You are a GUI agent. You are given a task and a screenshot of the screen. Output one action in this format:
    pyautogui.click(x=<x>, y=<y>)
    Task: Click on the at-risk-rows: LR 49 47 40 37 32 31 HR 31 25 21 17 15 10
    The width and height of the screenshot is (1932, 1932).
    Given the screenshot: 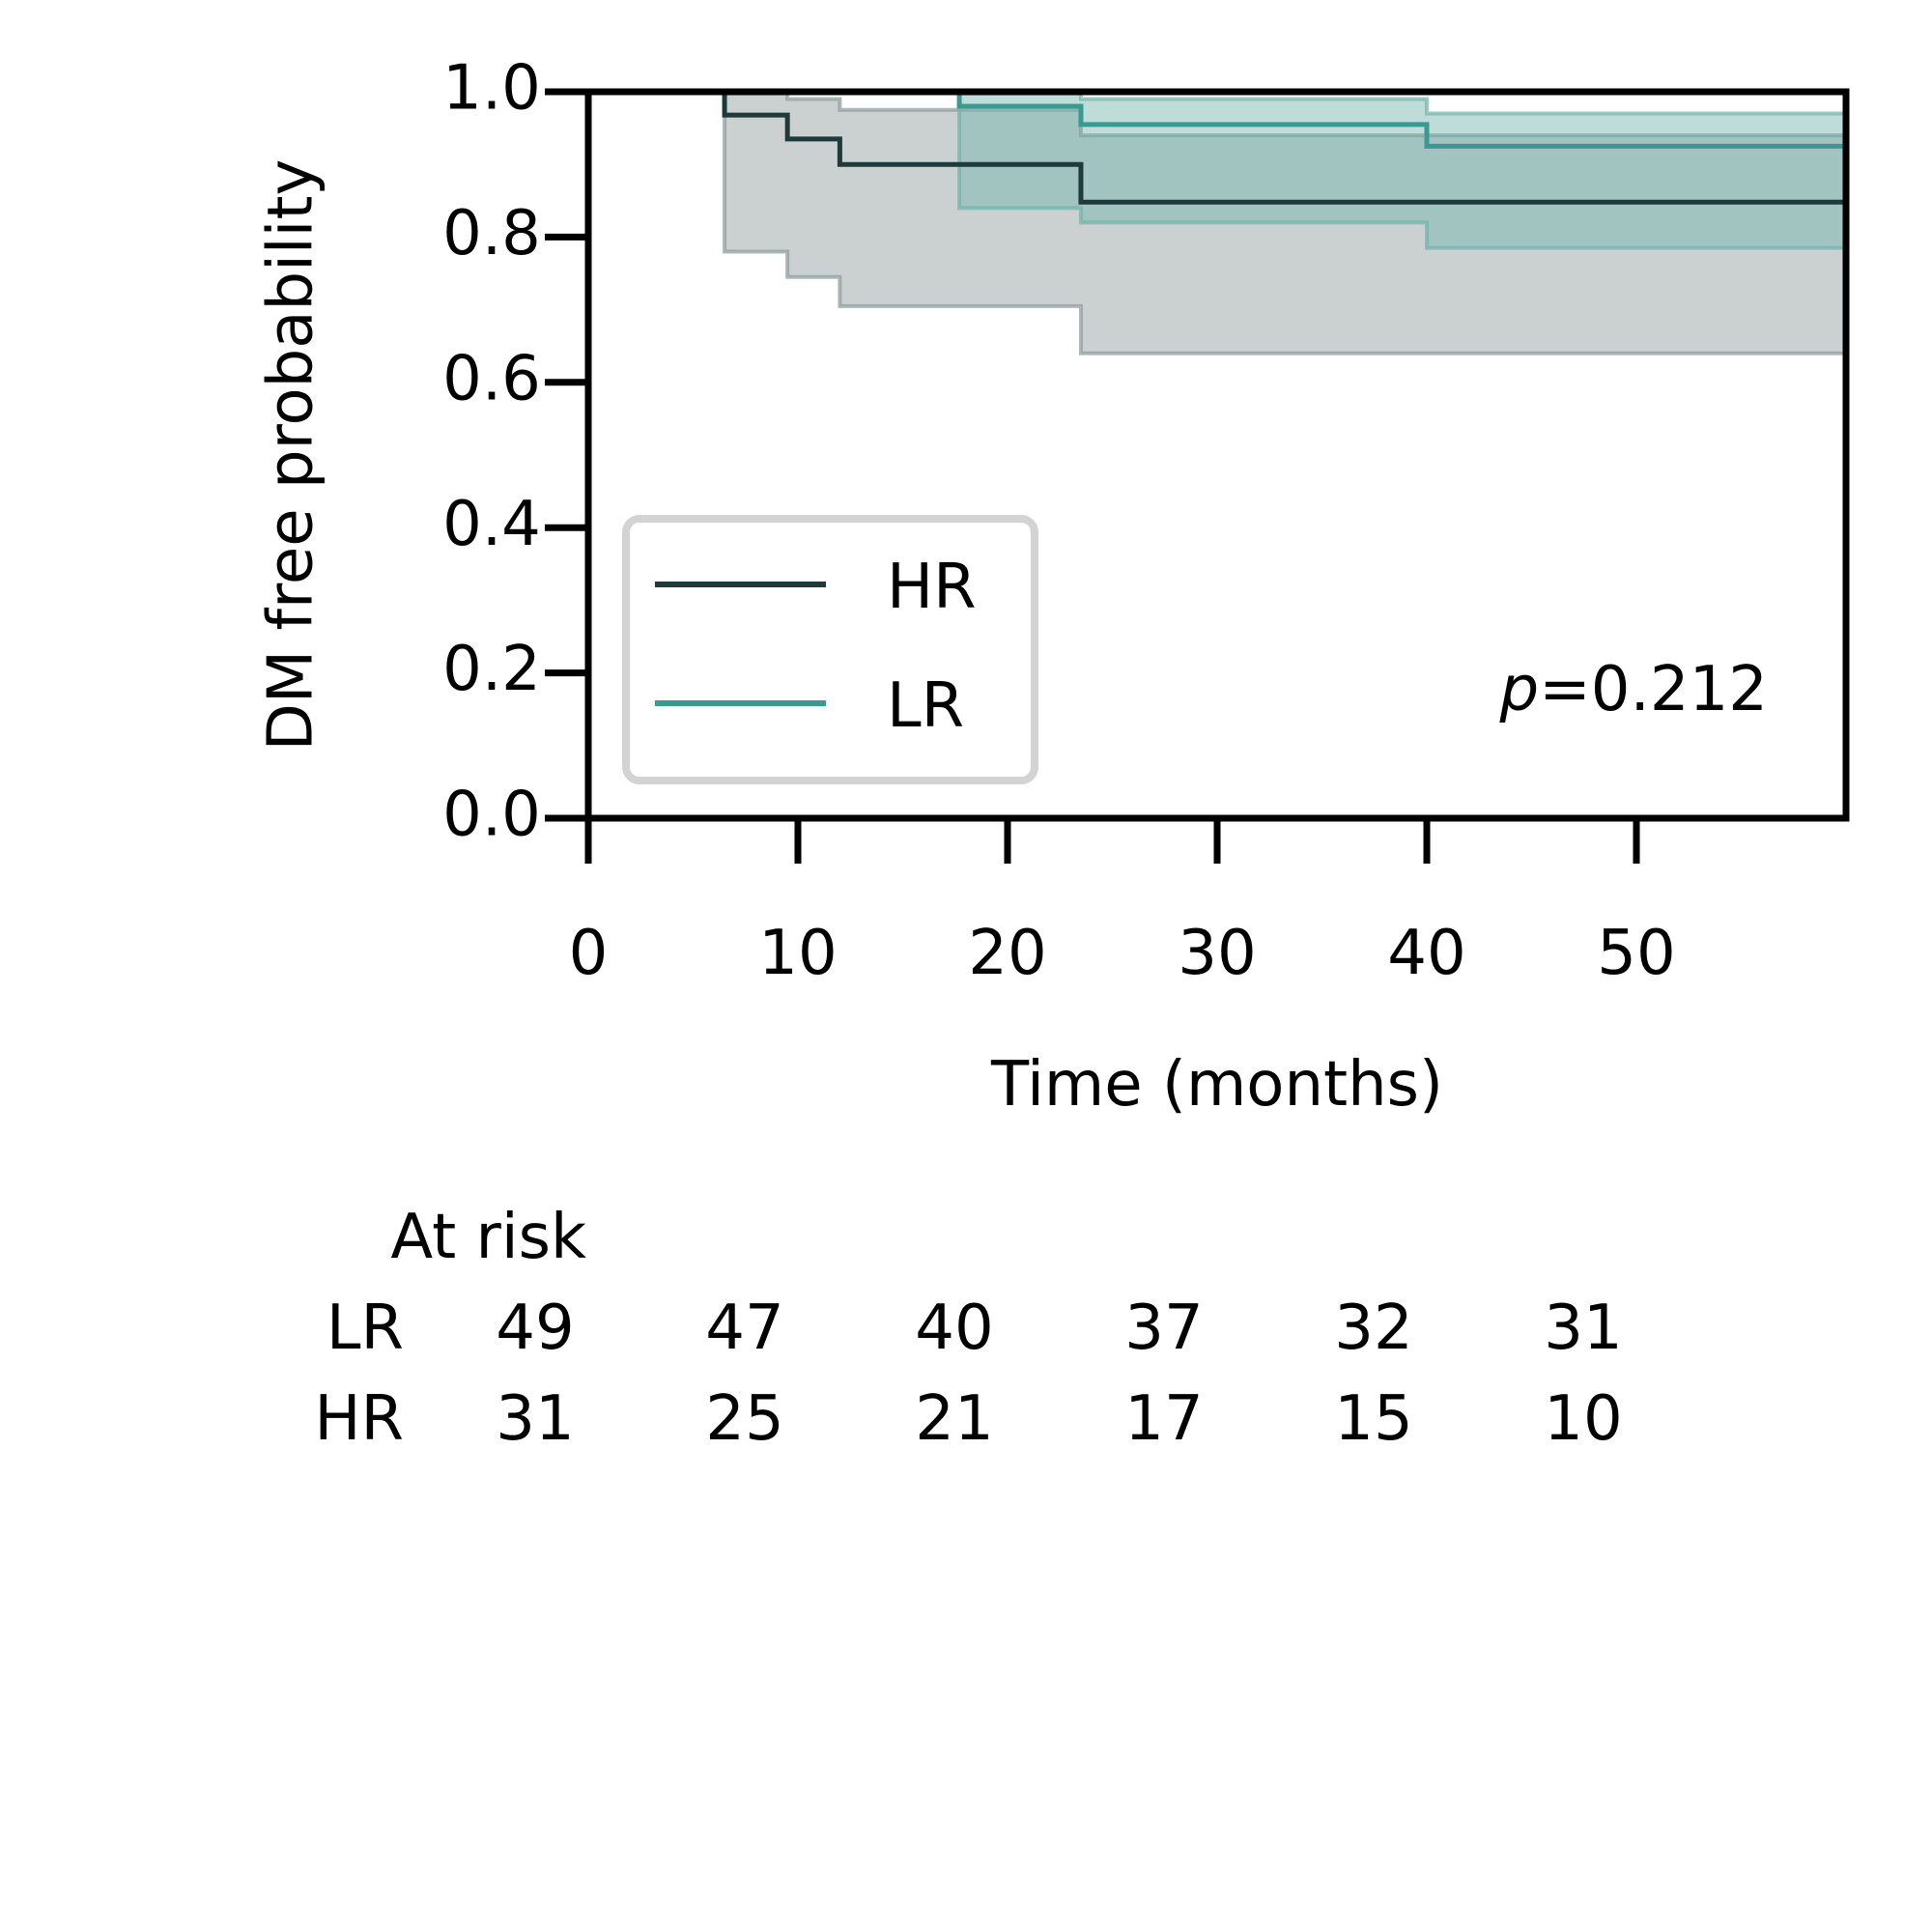 What is the action you would take?
    pyautogui.click(x=968, y=1374)
    